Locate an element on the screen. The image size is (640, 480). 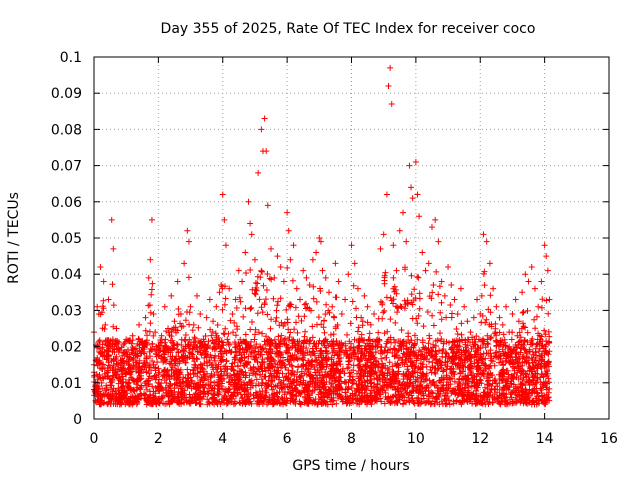
y-tick-label: 0.04 is located at coordinates (66, 275).